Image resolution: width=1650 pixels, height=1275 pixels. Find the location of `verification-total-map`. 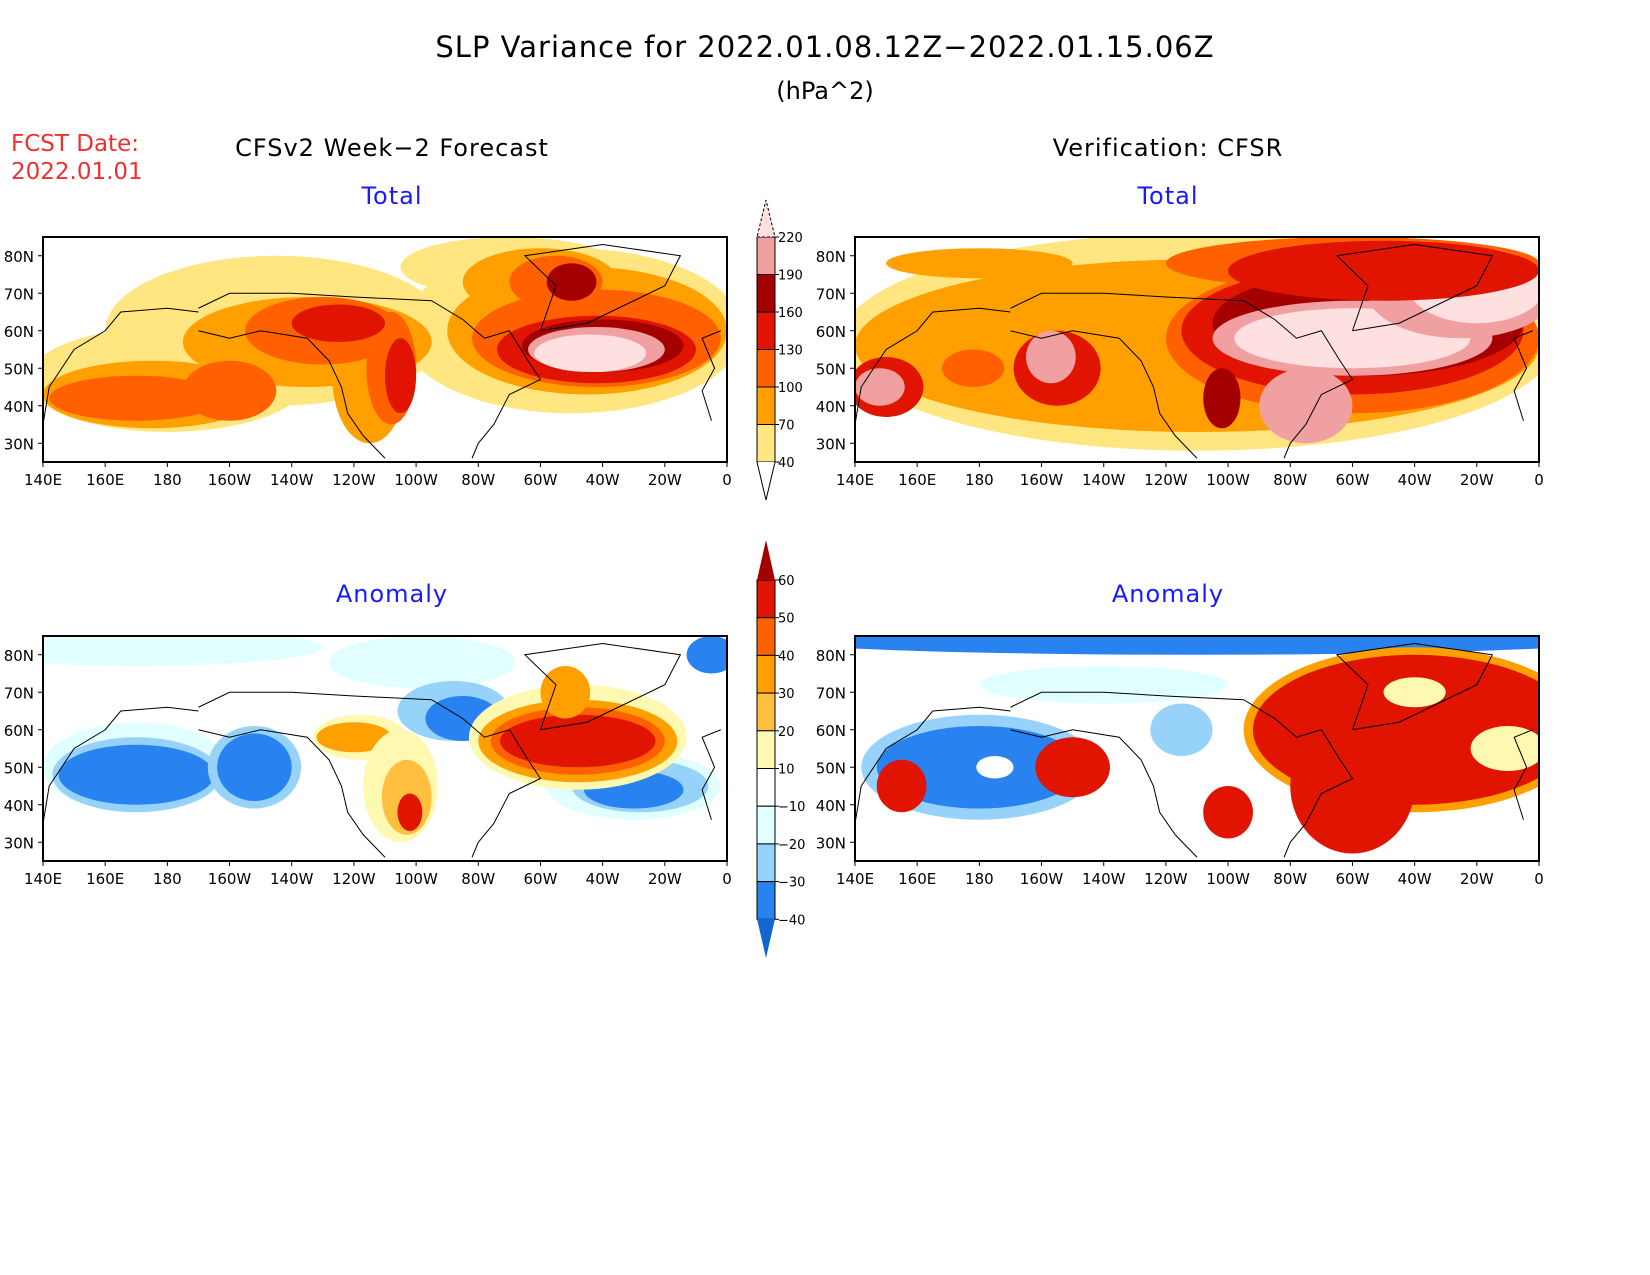

verification-total-map is located at coordinates (1197, 349).